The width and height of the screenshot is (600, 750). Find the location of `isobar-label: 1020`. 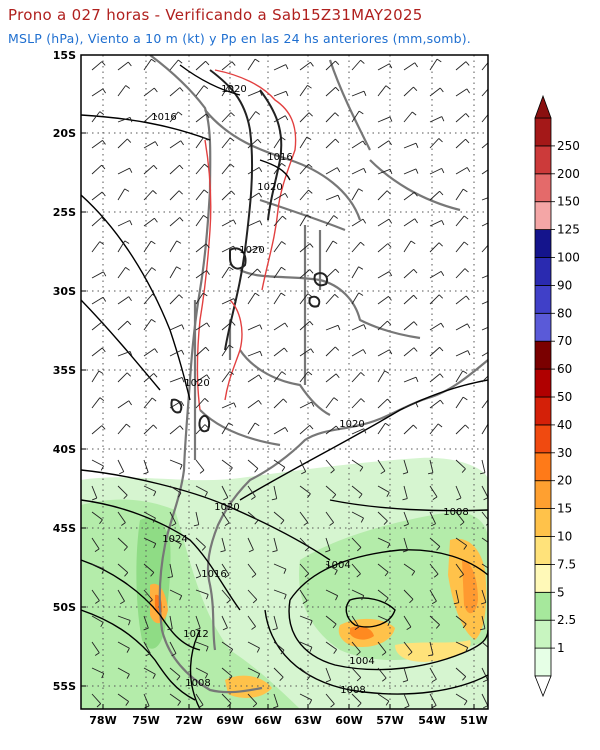

isobar-label: 1020 is located at coordinates (233, 89).